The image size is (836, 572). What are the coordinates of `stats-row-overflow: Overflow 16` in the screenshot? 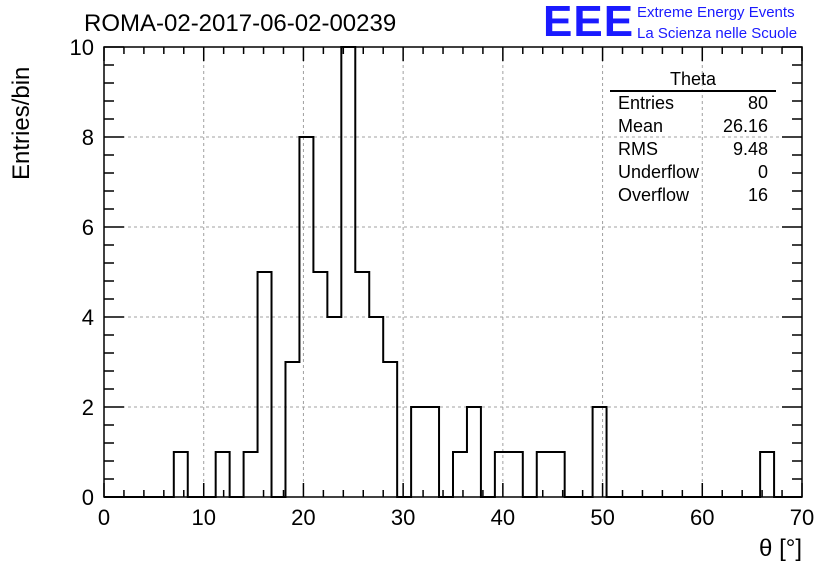 It's located at (693, 195).